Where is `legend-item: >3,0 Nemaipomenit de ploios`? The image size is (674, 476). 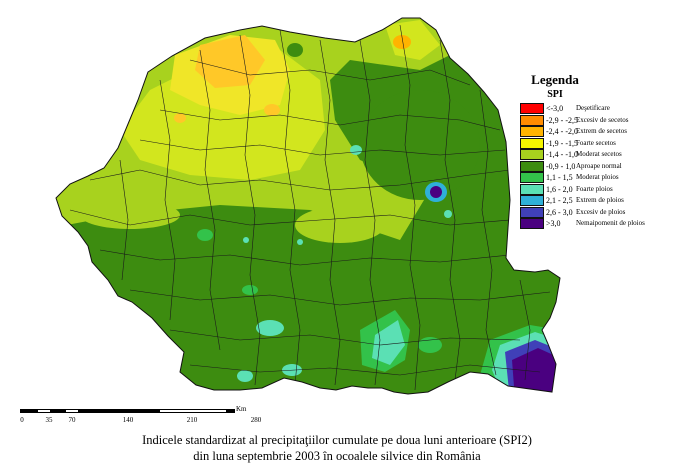
legend-item: >3,0 Nemaipomenit de ploios is located at coordinates (595, 224).